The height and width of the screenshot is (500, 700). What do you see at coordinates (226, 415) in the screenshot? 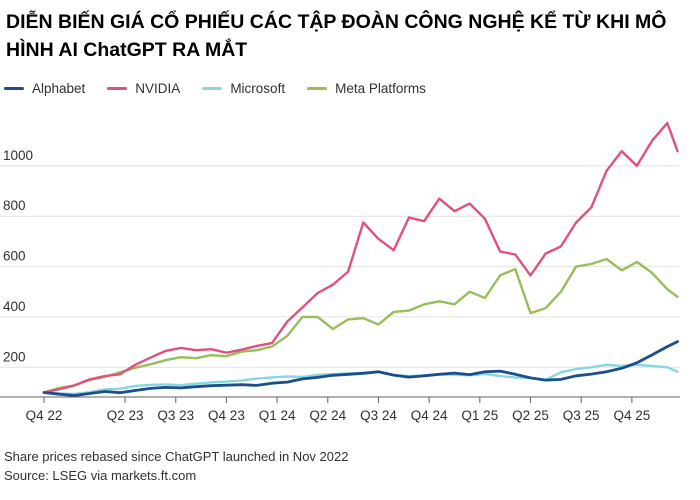
I see `x-tick-label-3: Q4 23` at bounding box center [226, 415].